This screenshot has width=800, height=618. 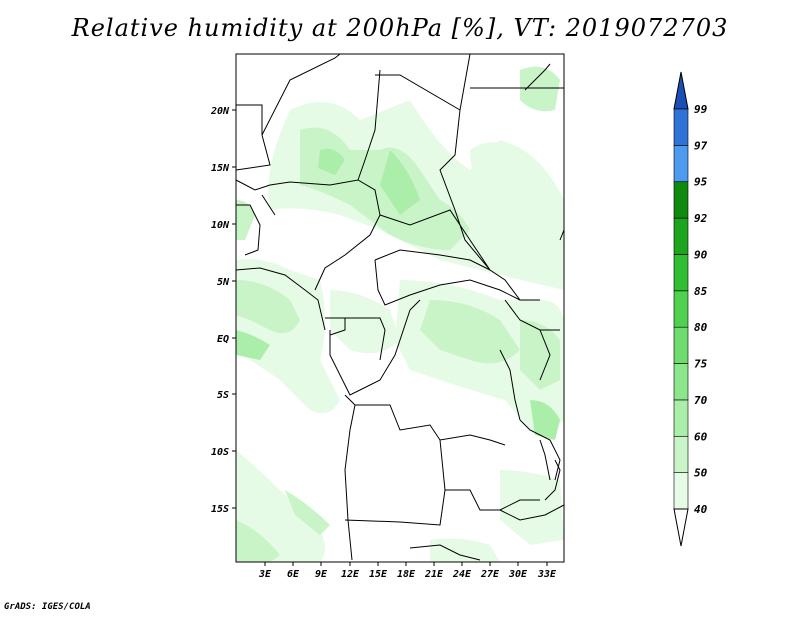 What do you see at coordinates (47, 607) in the screenshot?
I see `footer-credit: GrADS: IGES/COLA` at bounding box center [47, 607].